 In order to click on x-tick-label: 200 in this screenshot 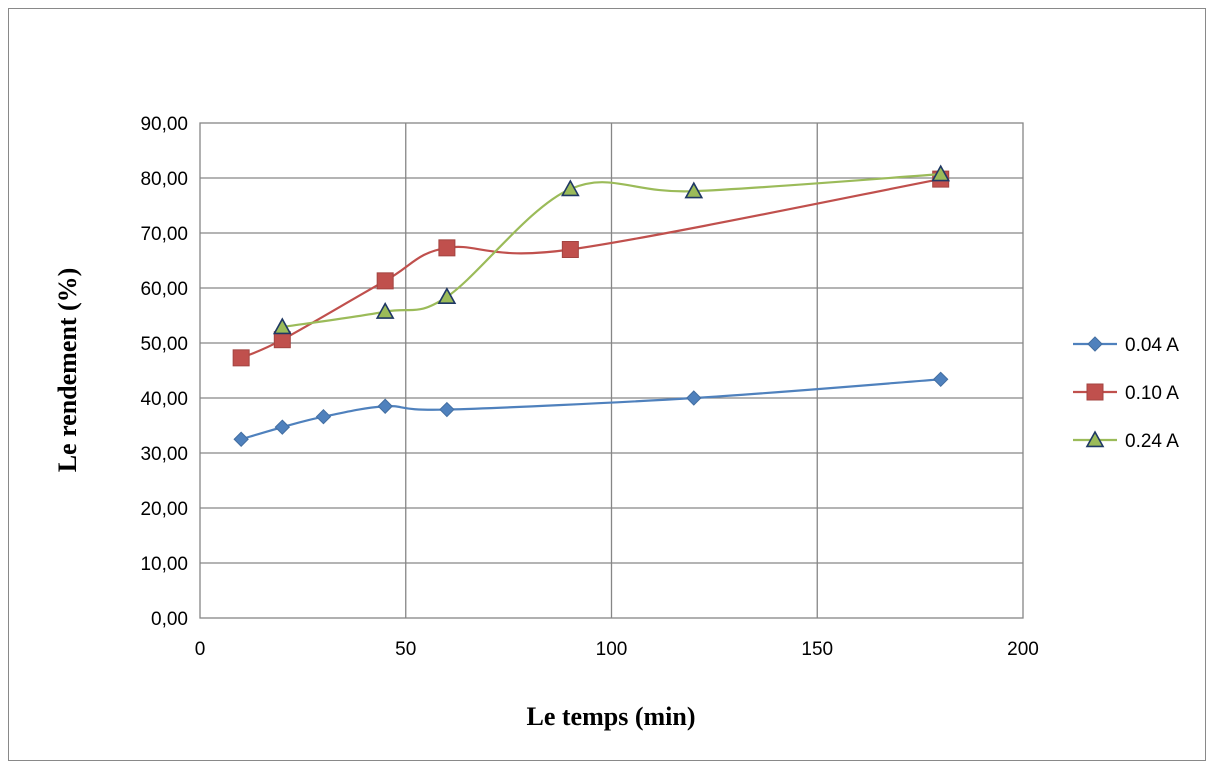, I will do `click(1023, 649)`.